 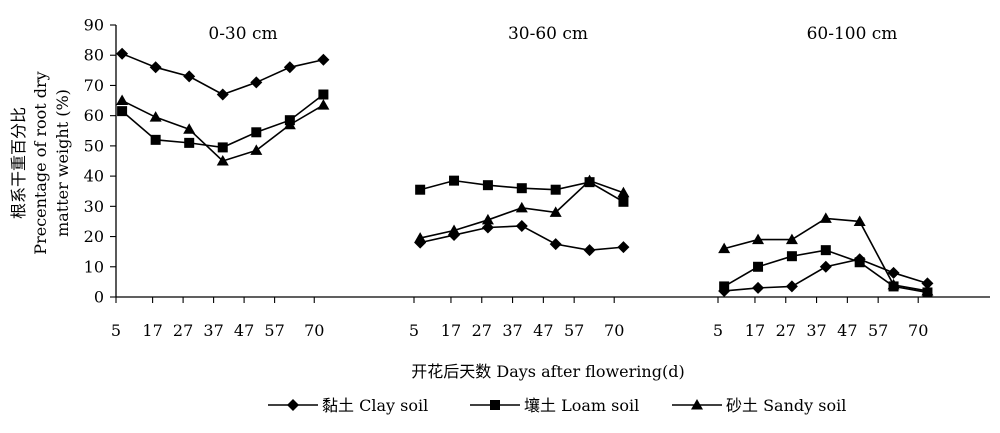 I want to click on y-tick-label: 90, so click(x=94, y=25).